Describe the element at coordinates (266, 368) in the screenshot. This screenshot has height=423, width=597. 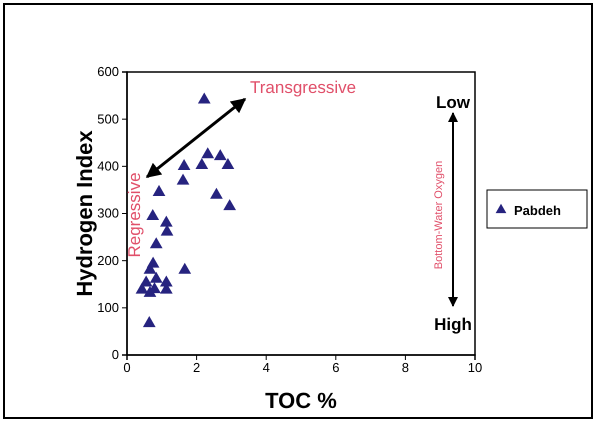
I see `x-tick-label: 4` at that location.